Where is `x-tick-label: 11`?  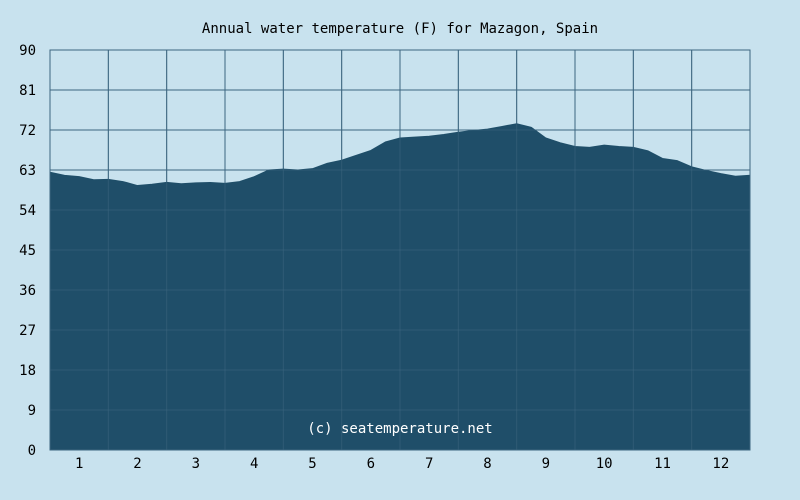 x-tick-label: 11 is located at coordinates (662, 464).